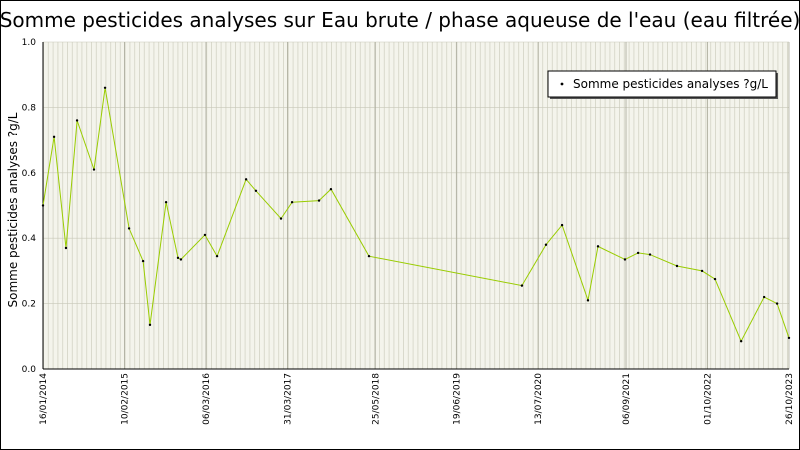 The height and width of the screenshot is (450, 800). What do you see at coordinates (29, 108) in the screenshot?
I see `y-tick-label: 0.8` at bounding box center [29, 108].